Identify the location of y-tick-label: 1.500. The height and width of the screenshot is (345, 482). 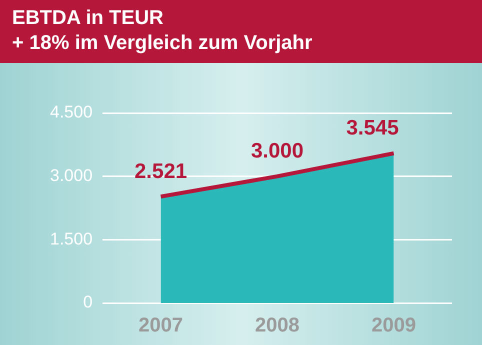
(71, 238).